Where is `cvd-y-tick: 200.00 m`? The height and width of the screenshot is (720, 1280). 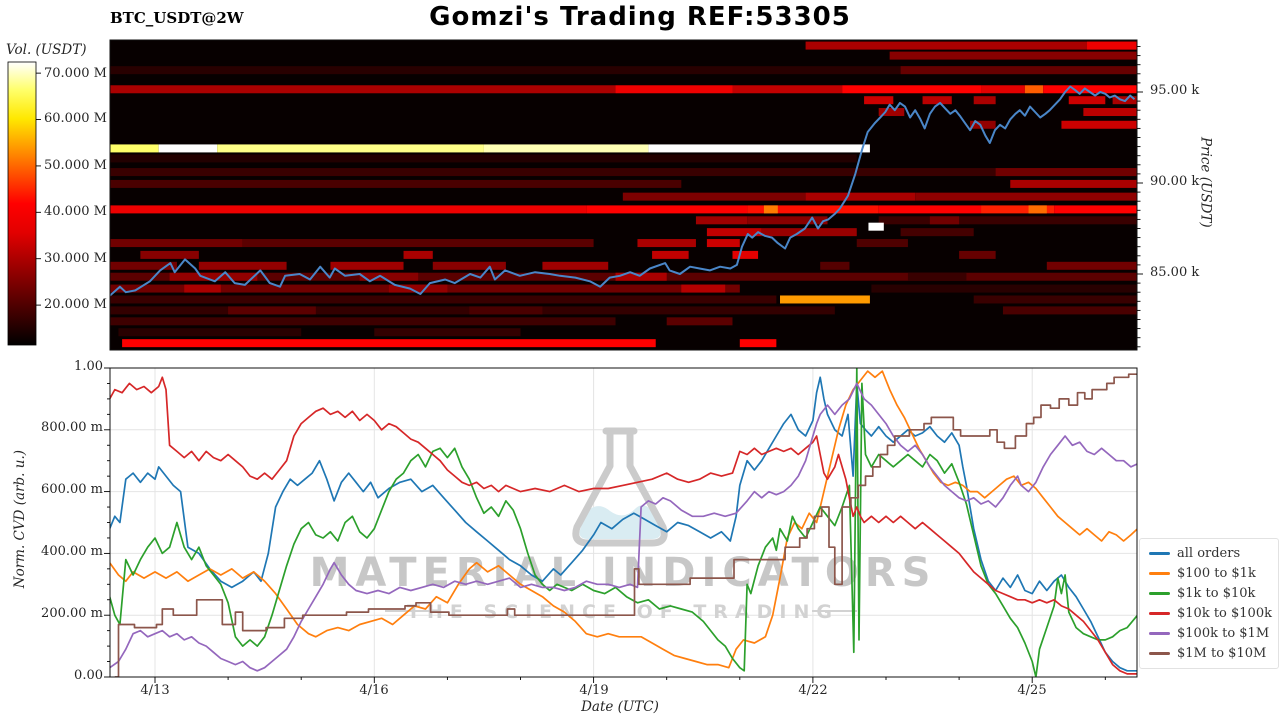 cvd-y-tick: 200.00 m is located at coordinates (72, 613).